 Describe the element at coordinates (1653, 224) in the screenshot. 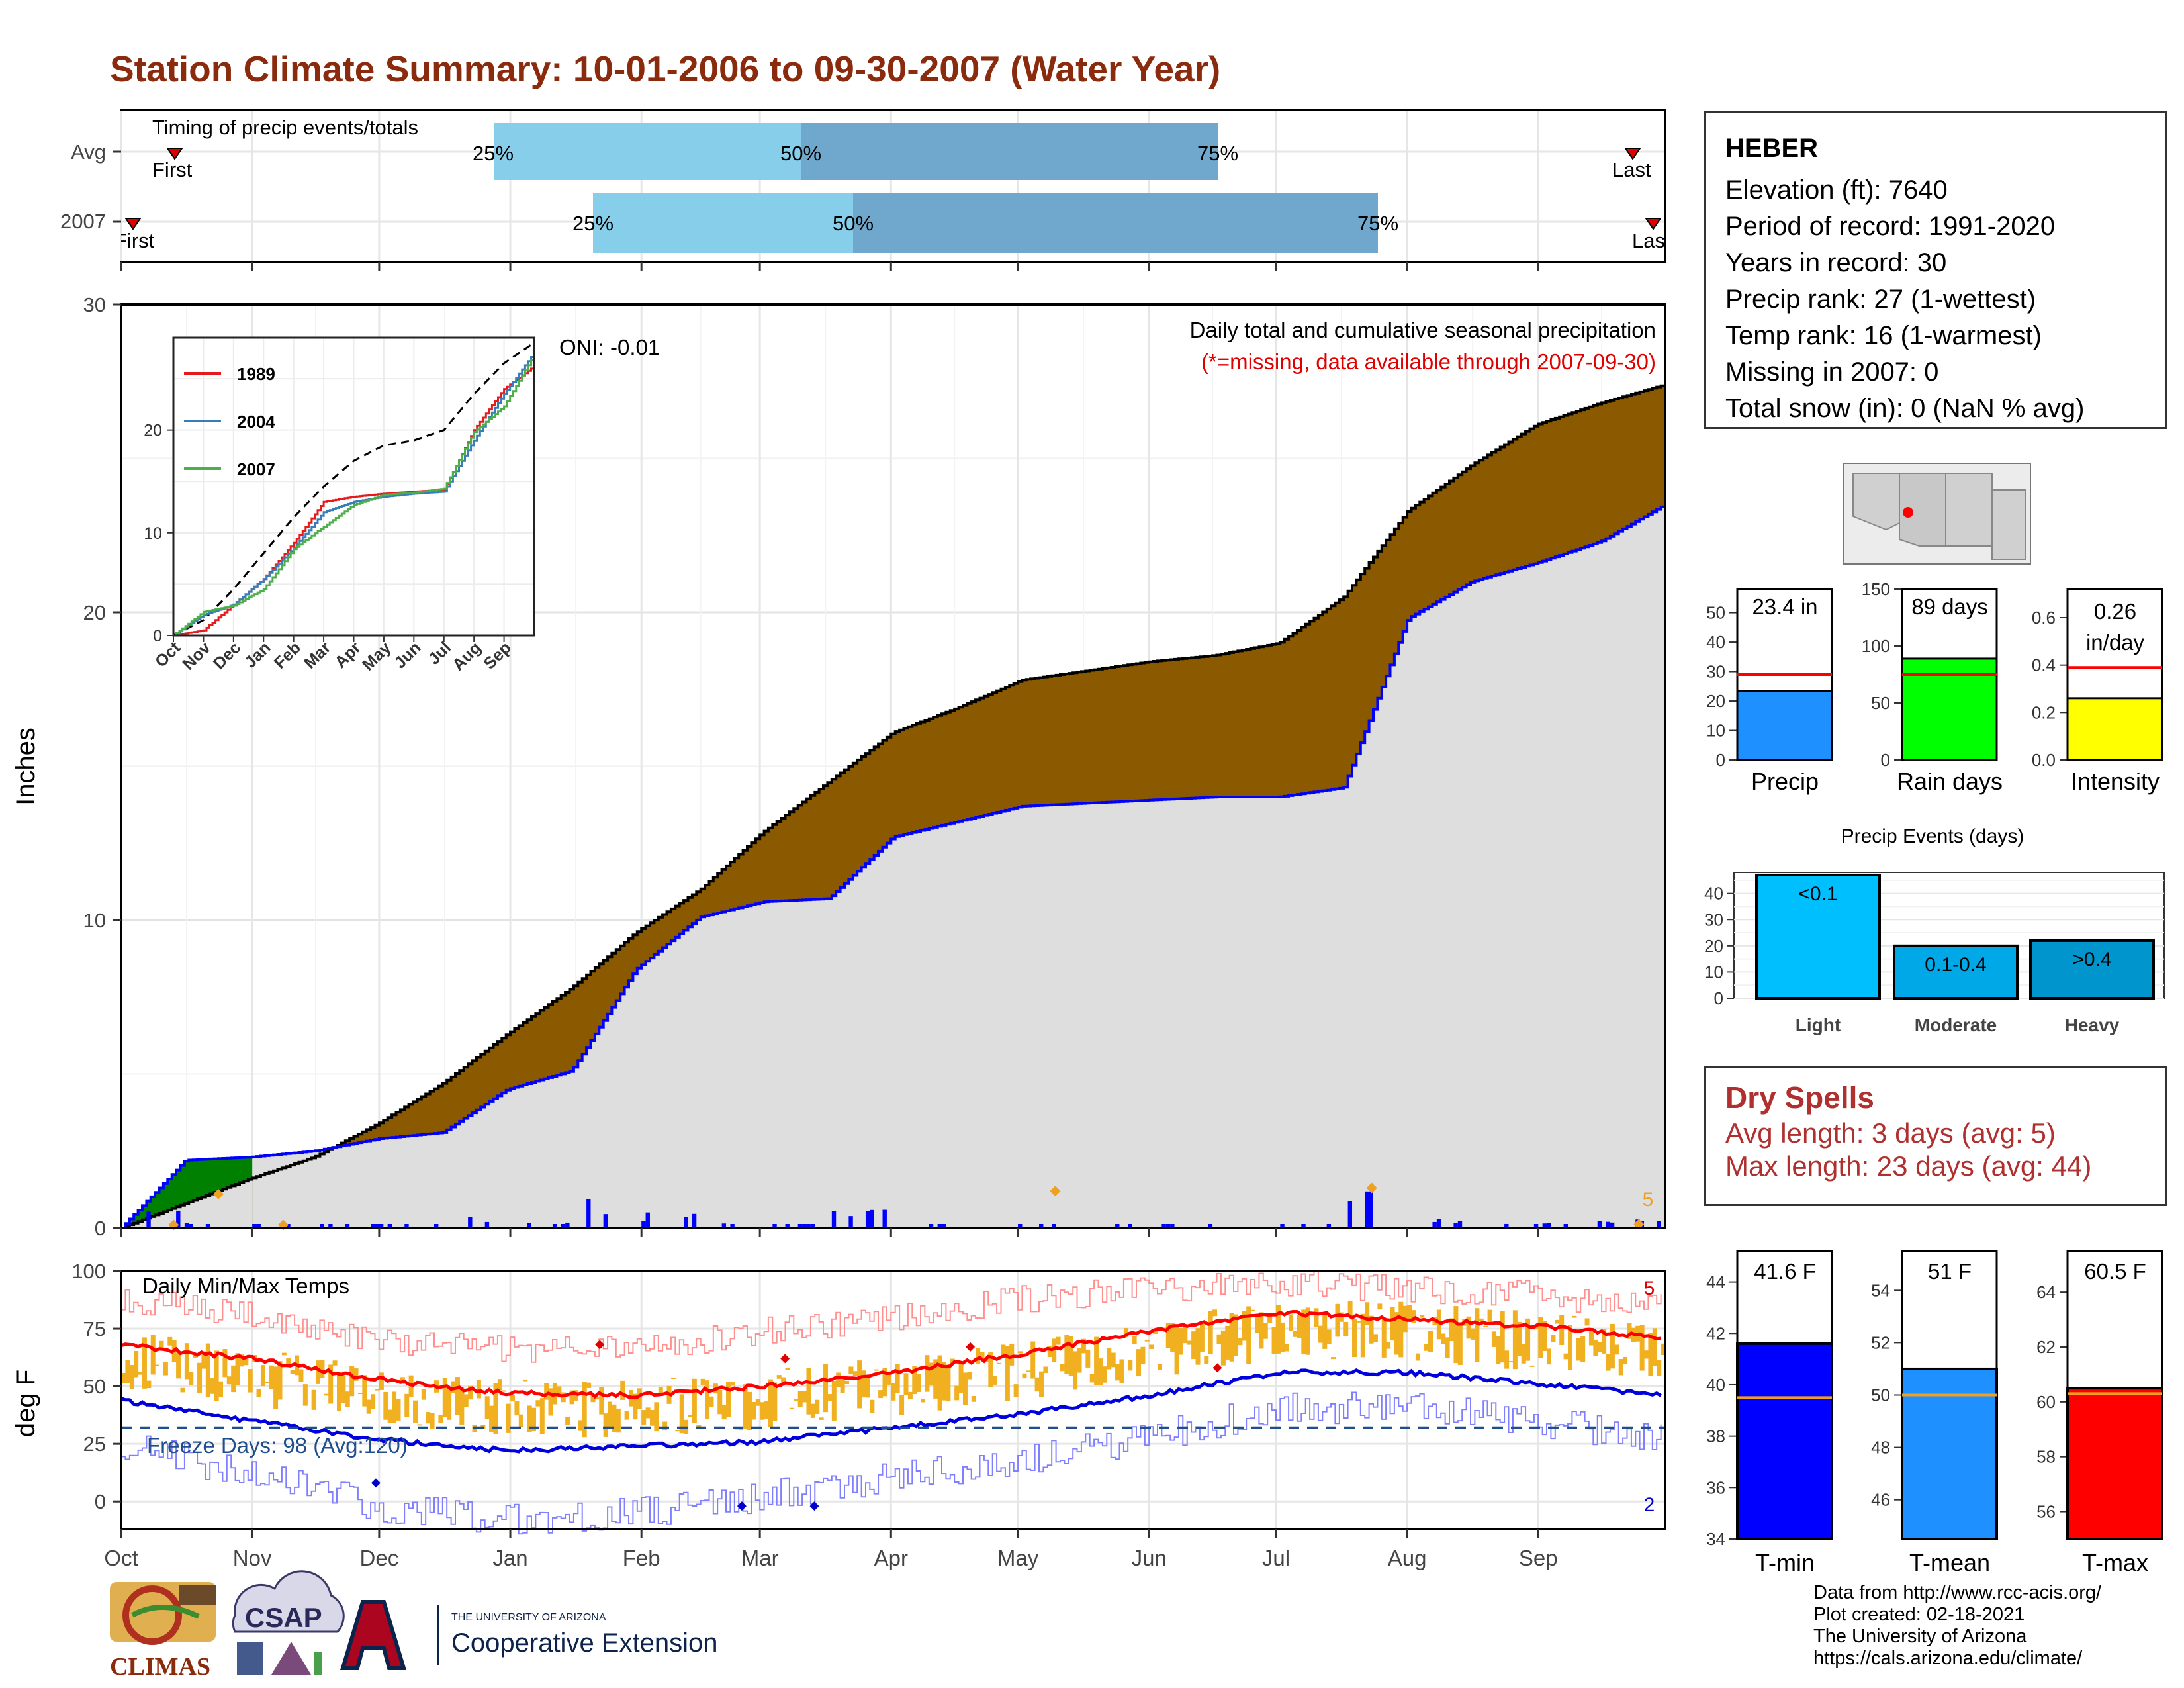

I see `2007-last-marker` at that location.